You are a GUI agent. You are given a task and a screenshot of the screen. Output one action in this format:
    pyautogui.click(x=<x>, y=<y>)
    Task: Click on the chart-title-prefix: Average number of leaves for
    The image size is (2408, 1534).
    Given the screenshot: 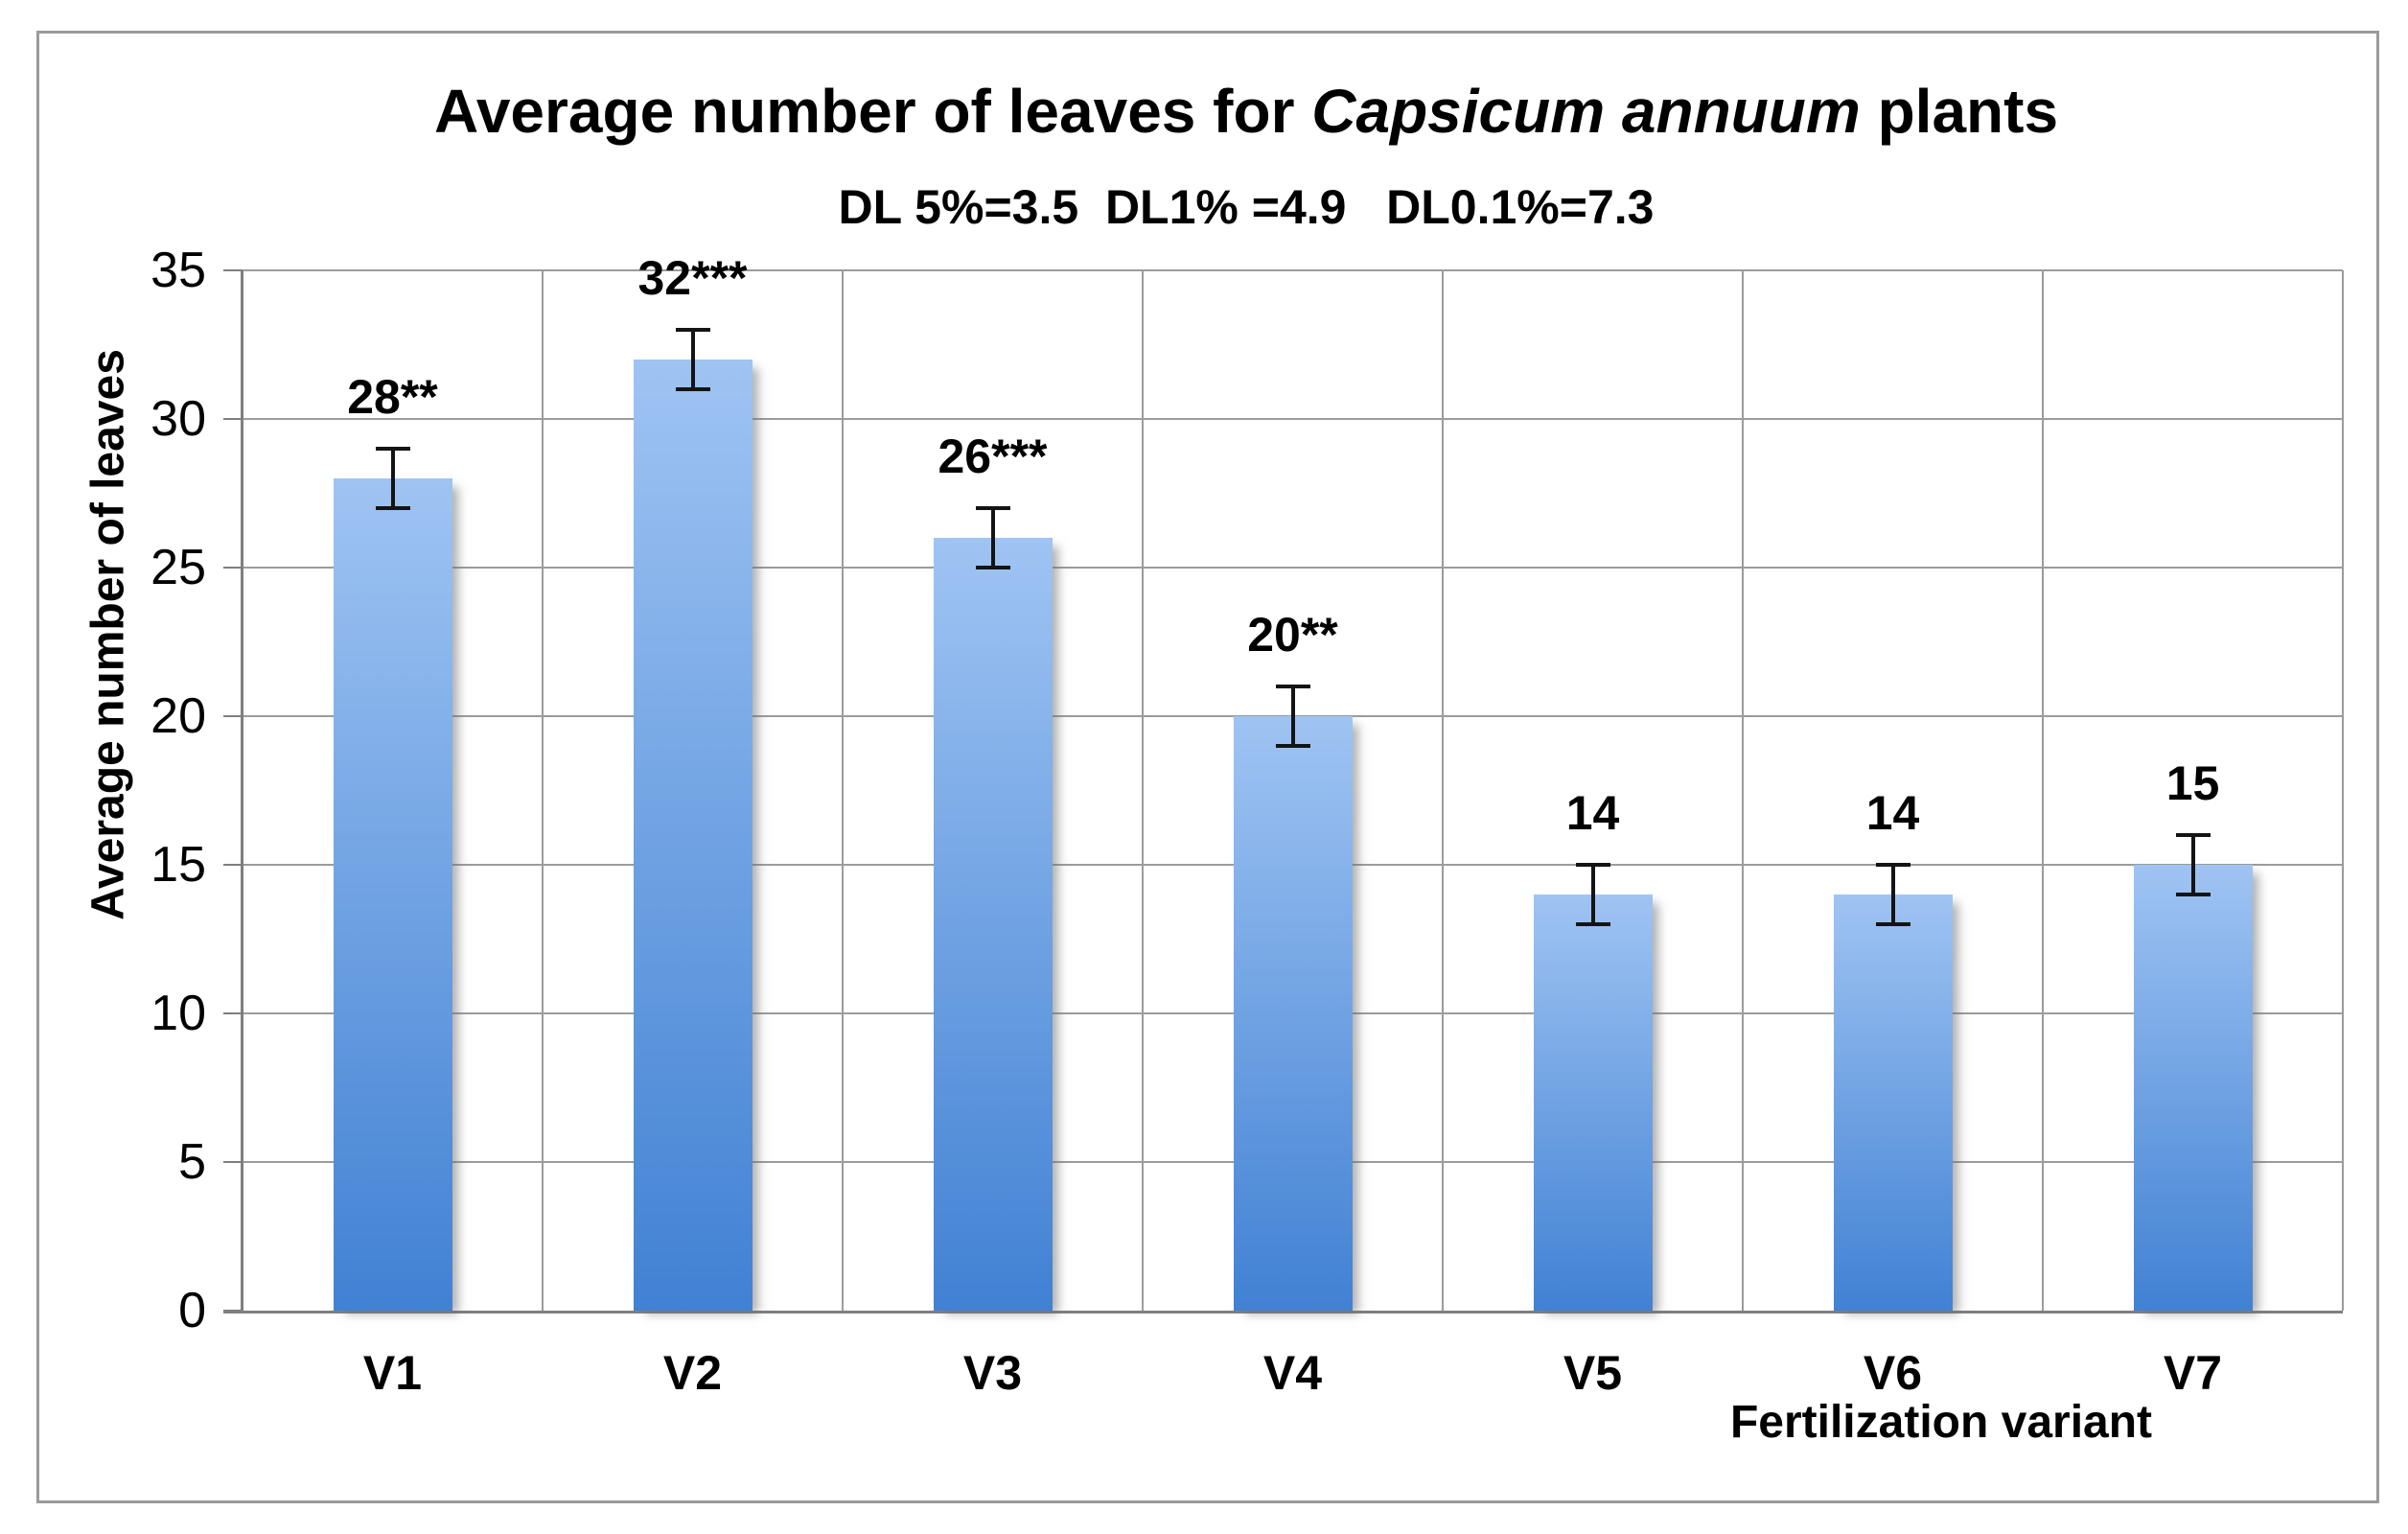 What is the action you would take?
    pyautogui.click(x=872, y=111)
    